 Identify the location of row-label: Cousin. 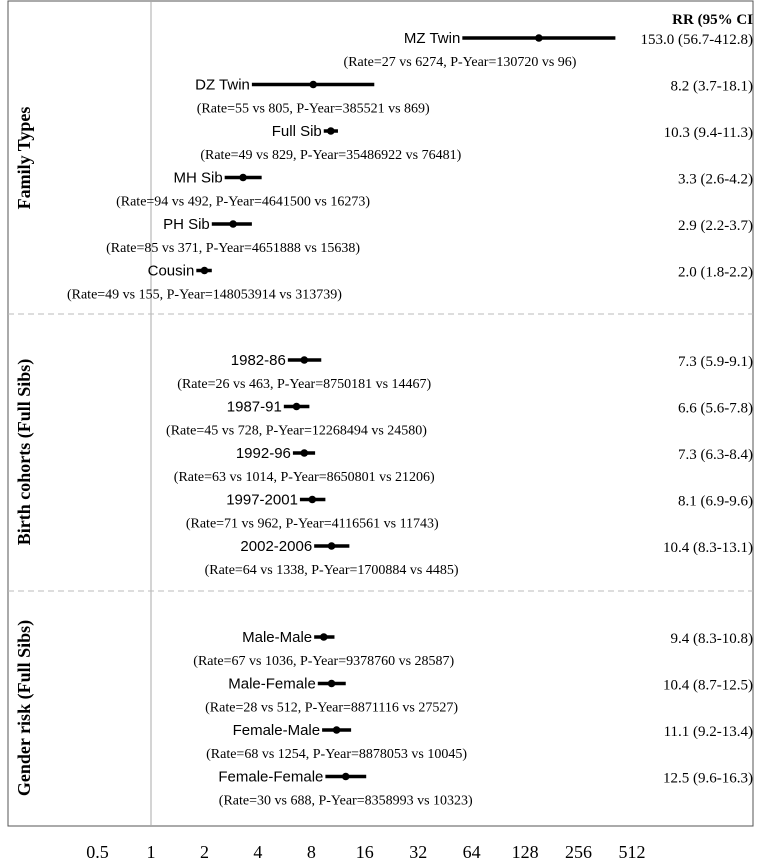
(171, 271).